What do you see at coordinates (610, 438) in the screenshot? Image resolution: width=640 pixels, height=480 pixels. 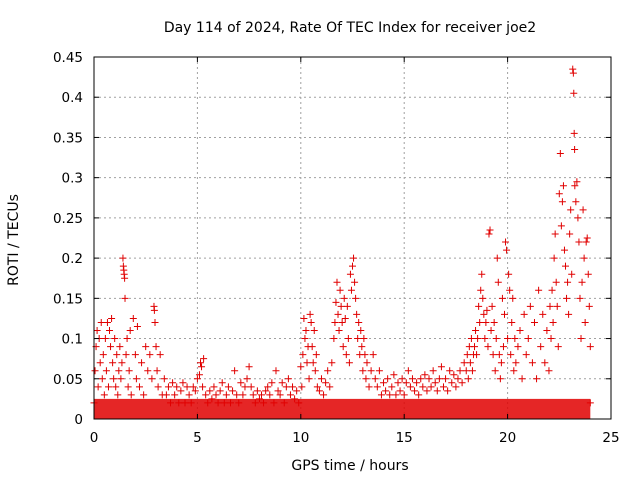 I see `x-tick-label: 25` at bounding box center [610, 438].